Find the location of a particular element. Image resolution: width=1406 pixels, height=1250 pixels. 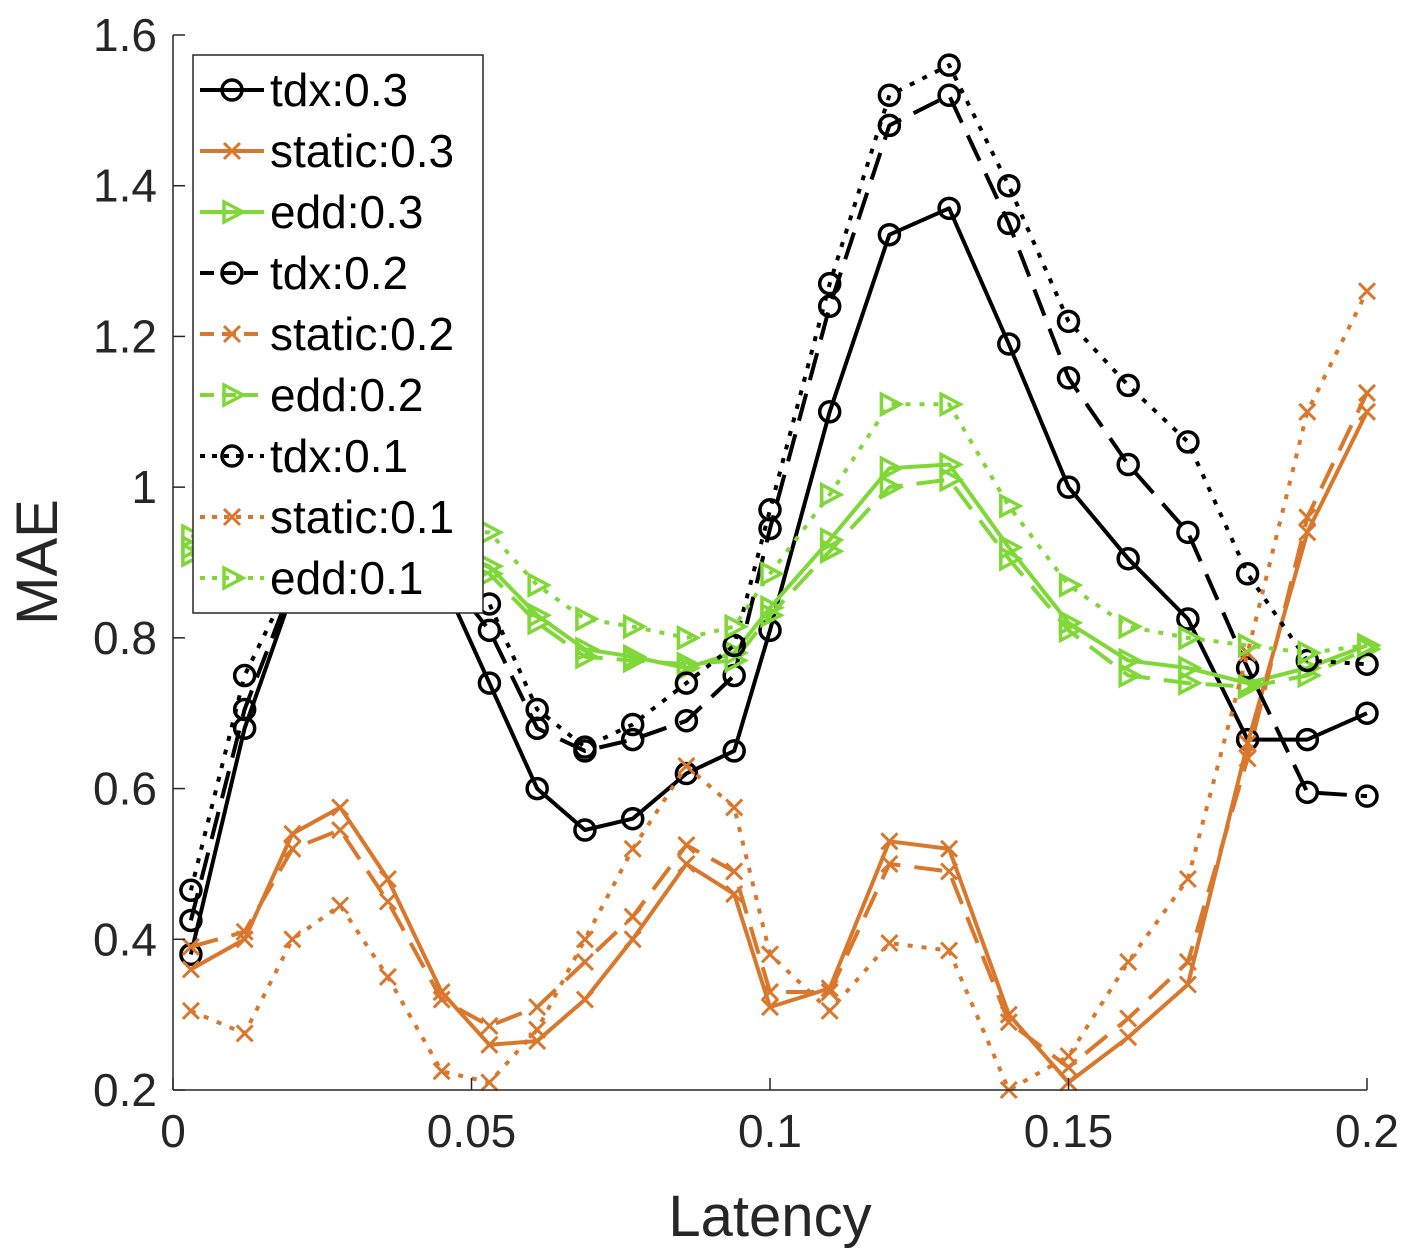

legend-label: tdx:0.3 is located at coordinates (339, 90).